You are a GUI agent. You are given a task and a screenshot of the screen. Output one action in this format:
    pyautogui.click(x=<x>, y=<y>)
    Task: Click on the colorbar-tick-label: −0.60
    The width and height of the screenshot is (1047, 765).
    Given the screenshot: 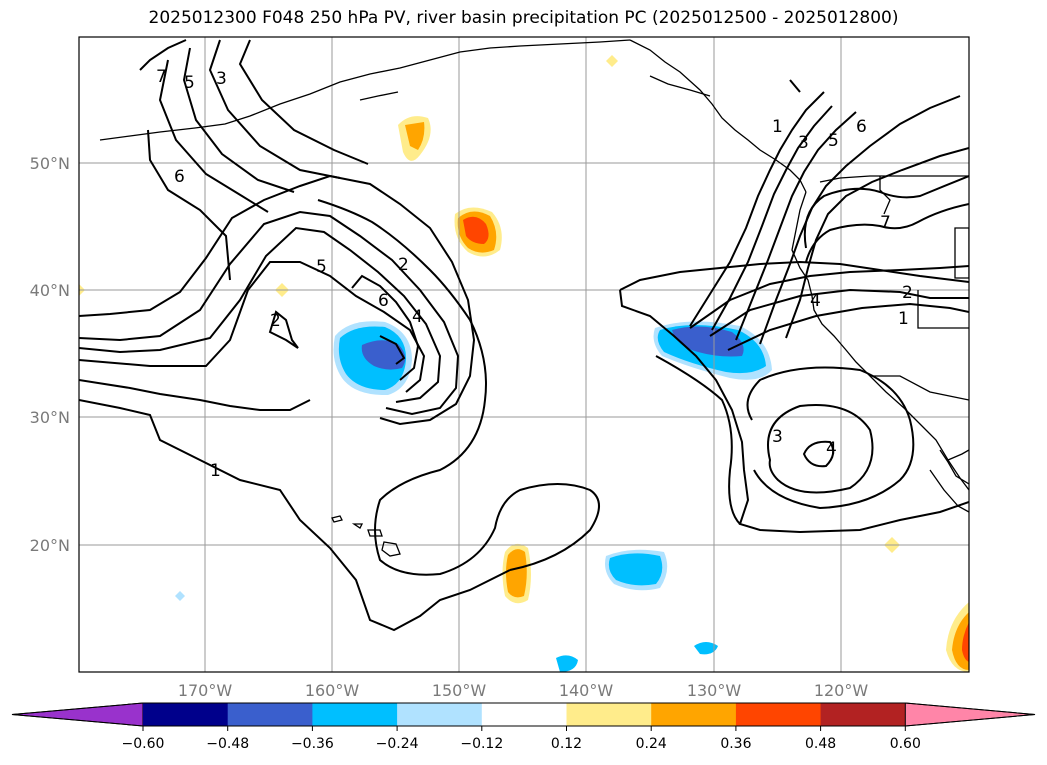 What is the action you would take?
    pyautogui.click(x=143, y=744)
    